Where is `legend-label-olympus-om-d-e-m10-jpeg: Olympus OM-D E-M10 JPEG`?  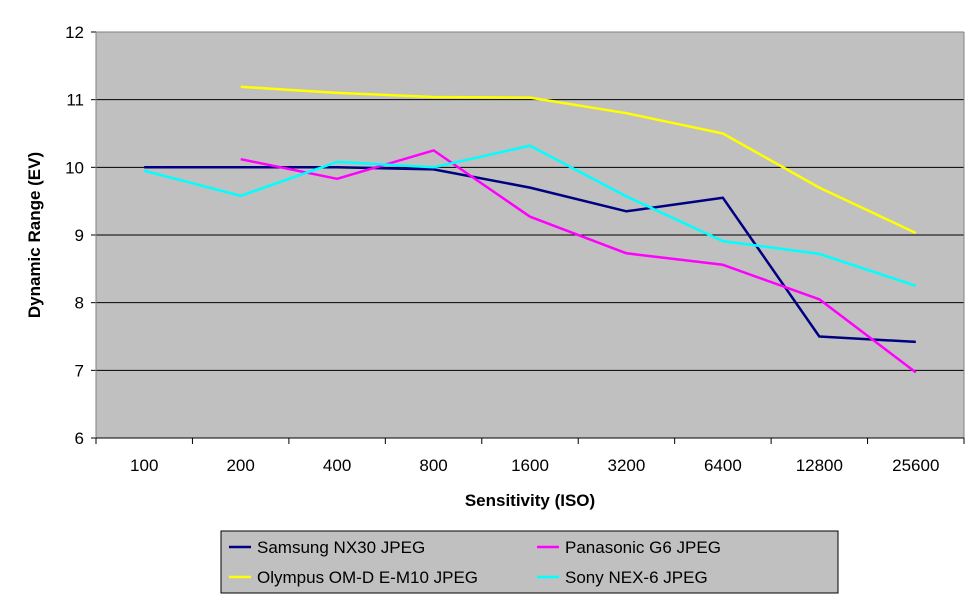
legend-label-olympus-om-d-e-m10-jpeg: Olympus OM-D E-M10 JPEG is located at coordinates (367, 577).